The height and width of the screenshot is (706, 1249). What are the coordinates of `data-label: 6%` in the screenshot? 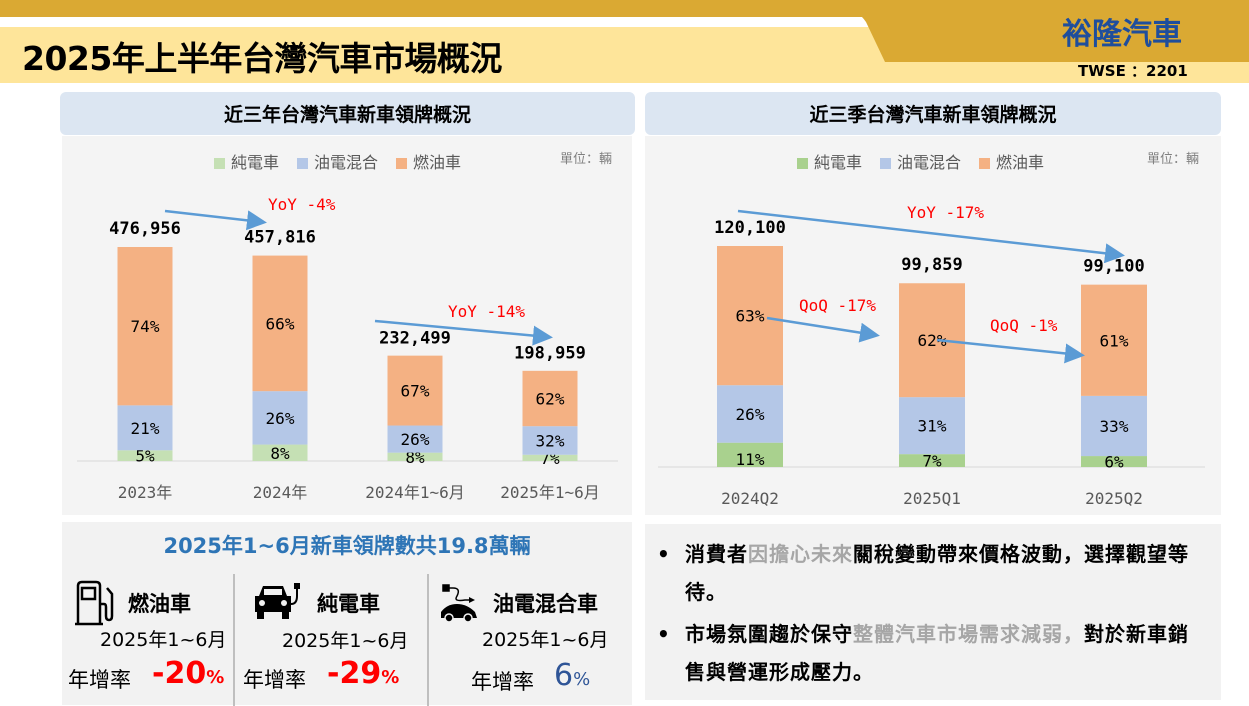 It's located at (1114, 462).